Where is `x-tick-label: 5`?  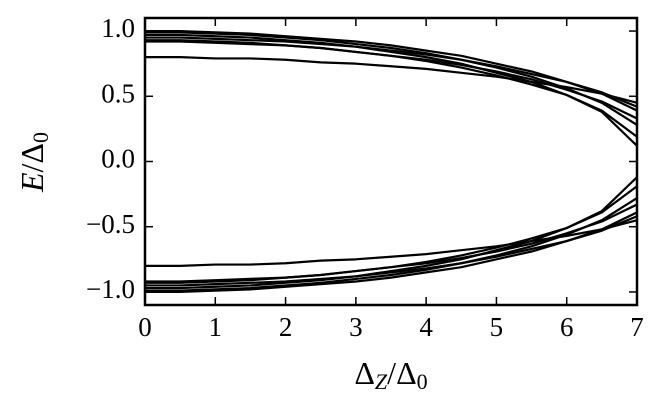 x-tick-label: 5 is located at coordinates (497, 327).